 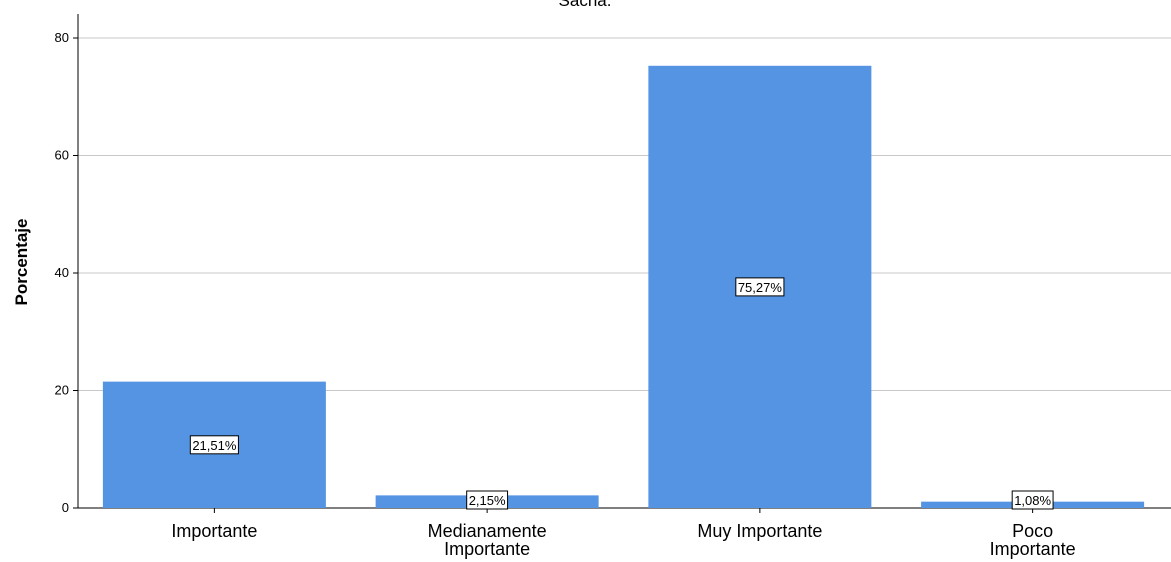 What do you see at coordinates (487, 540) in the screenshot?
I see `x-category-label: Medianamente Importante` at bounding box center [487, 540].